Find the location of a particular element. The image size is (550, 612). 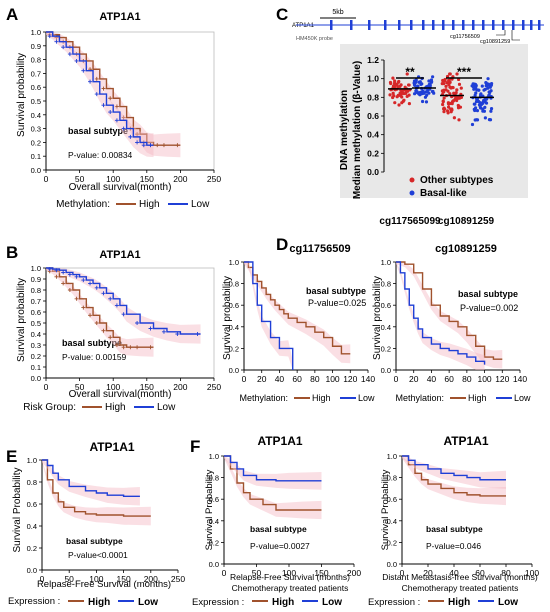

panel-e-xlabel: Relpase-Free Survival (months) is located at coordinates (104, 584).